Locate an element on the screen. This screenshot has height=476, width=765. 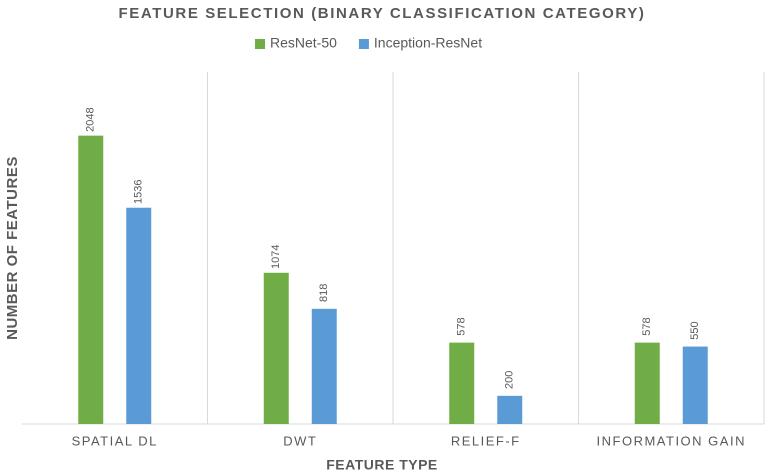
value-label: 2048 is located at coordinates (91, 119).